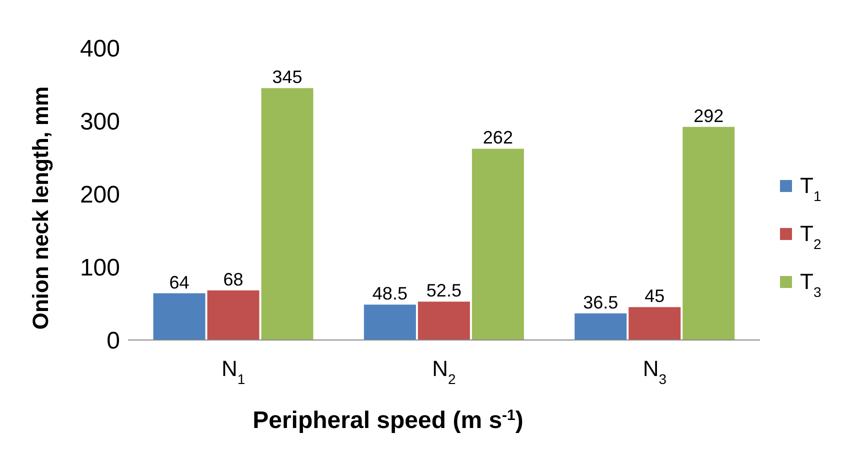  What do you see at coordinates (100, 195) in the screenshot?
I see `y-tick-label: 200` at bounding box center [100, 195].